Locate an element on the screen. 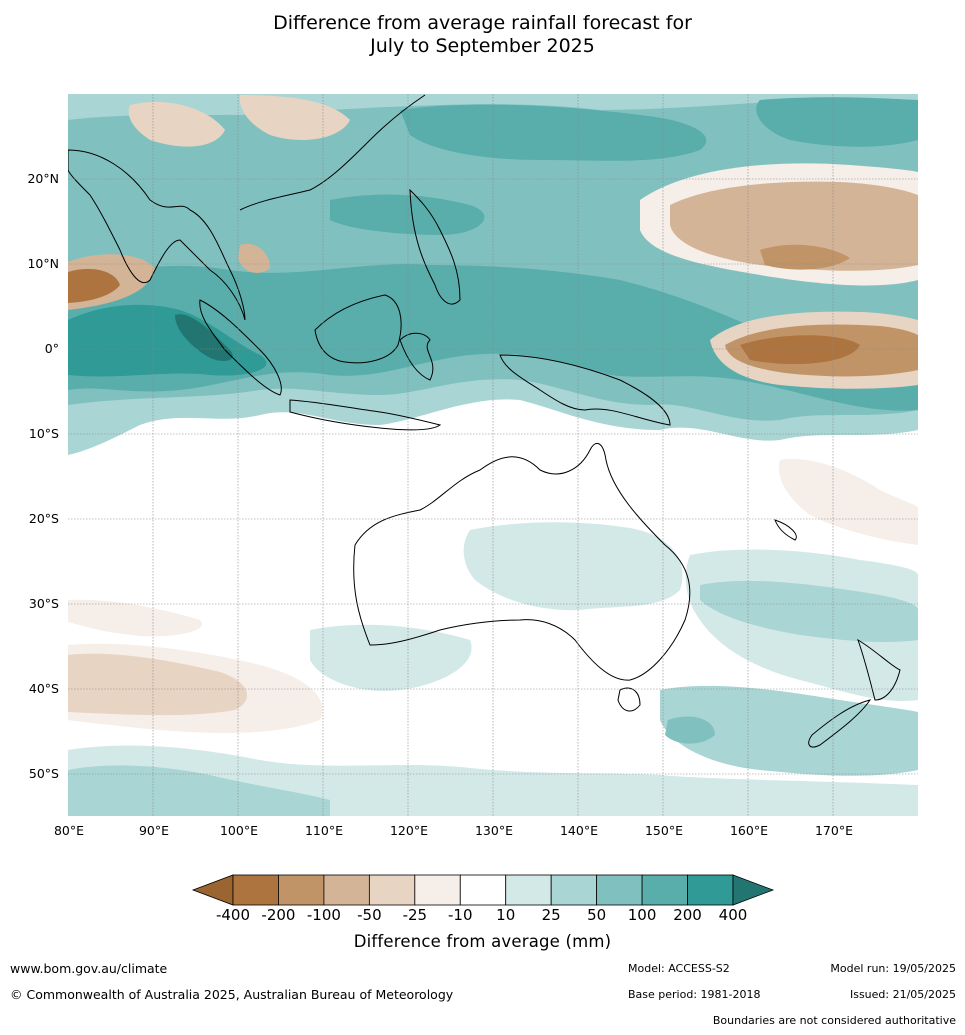 The height and width of the screenshot is (1035, 965). wet-patch-southeast is located at coordinates (690, 730).